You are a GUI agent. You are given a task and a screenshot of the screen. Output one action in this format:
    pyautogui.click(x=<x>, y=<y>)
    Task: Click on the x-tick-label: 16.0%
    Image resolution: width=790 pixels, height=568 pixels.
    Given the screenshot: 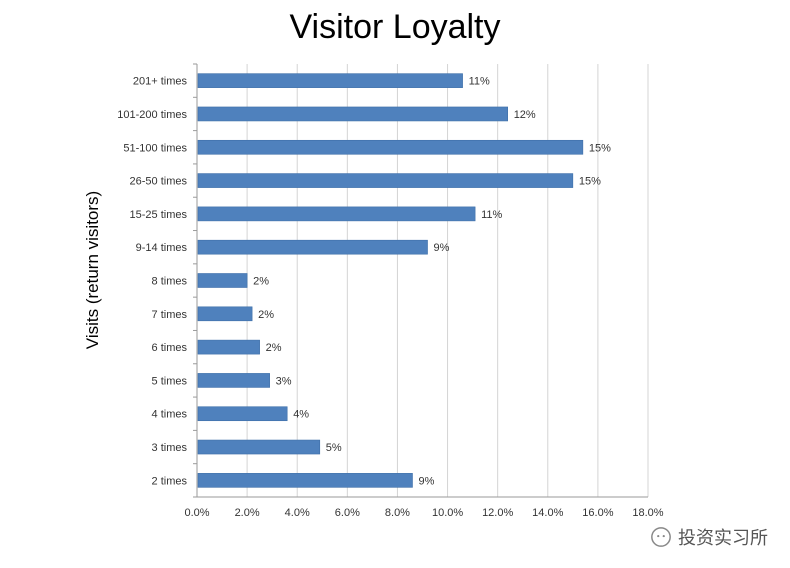 What is the action you would take?
    pyautogui.click(x=597, y=513)
    